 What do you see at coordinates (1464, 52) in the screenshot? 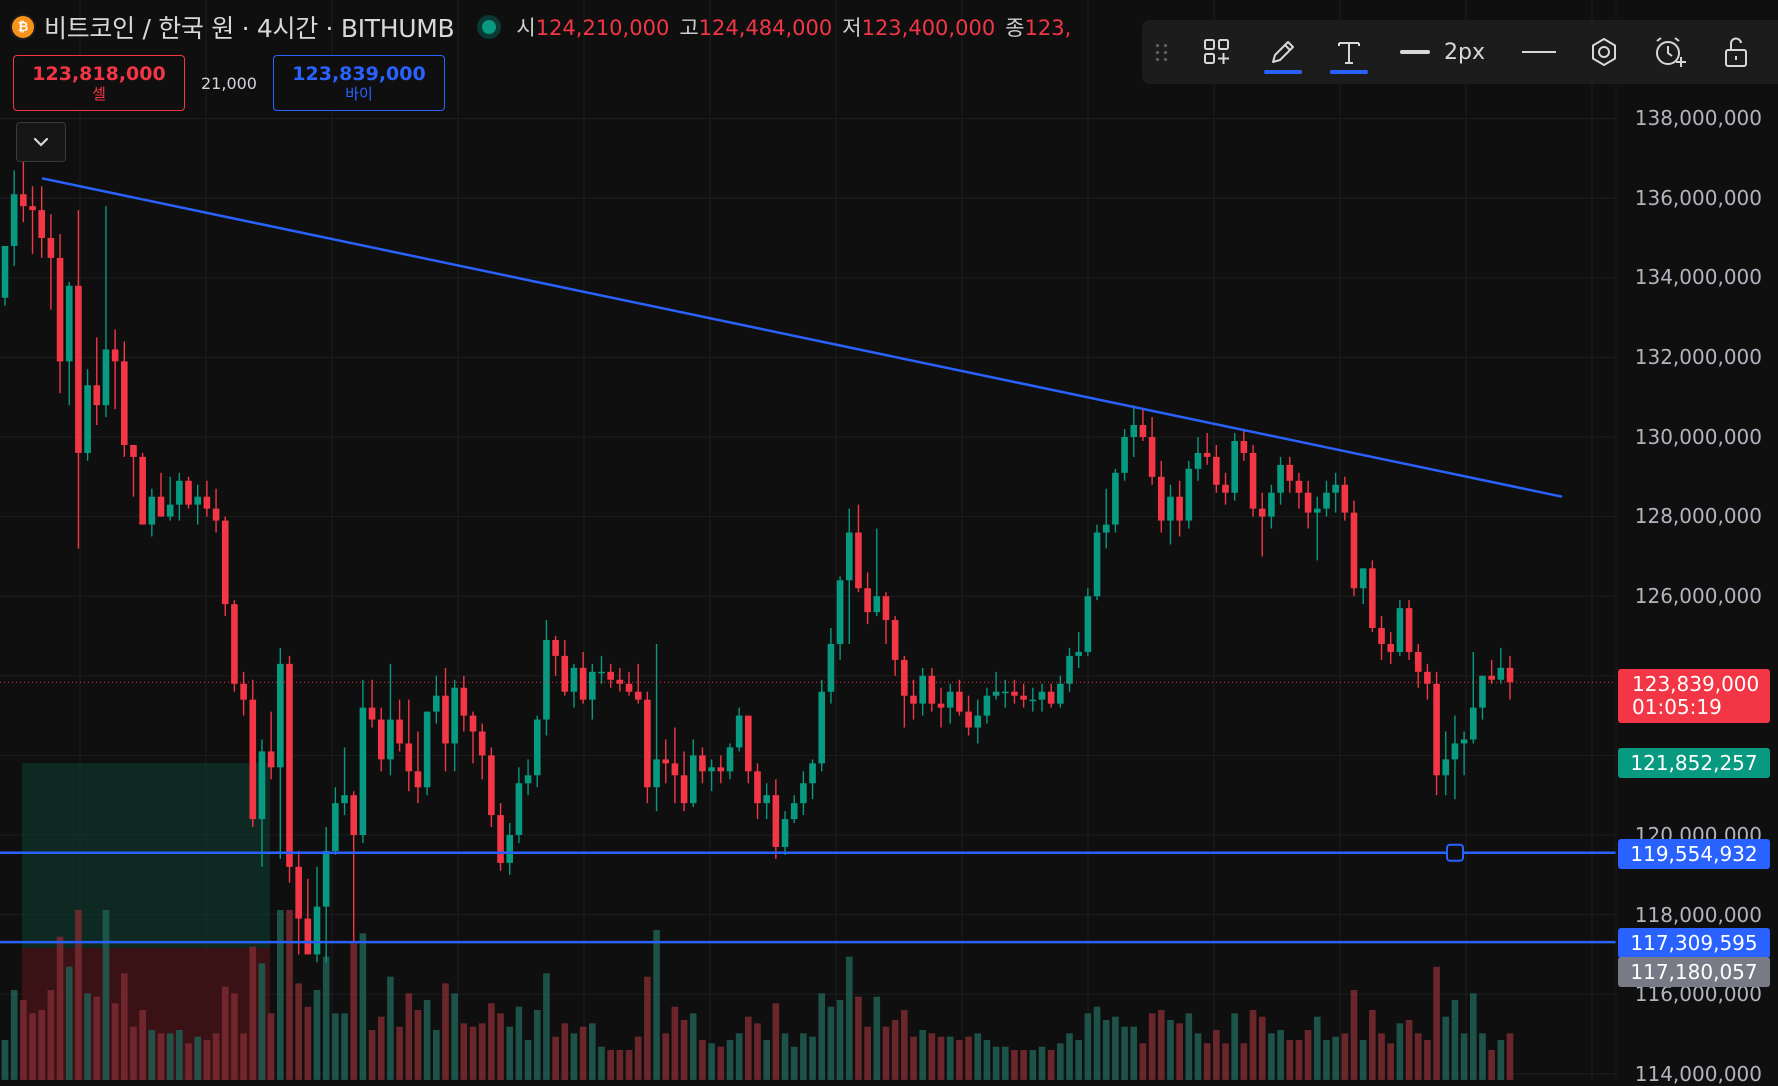
I see `line-width-label: 2px` at bounding box center [1464, 52].